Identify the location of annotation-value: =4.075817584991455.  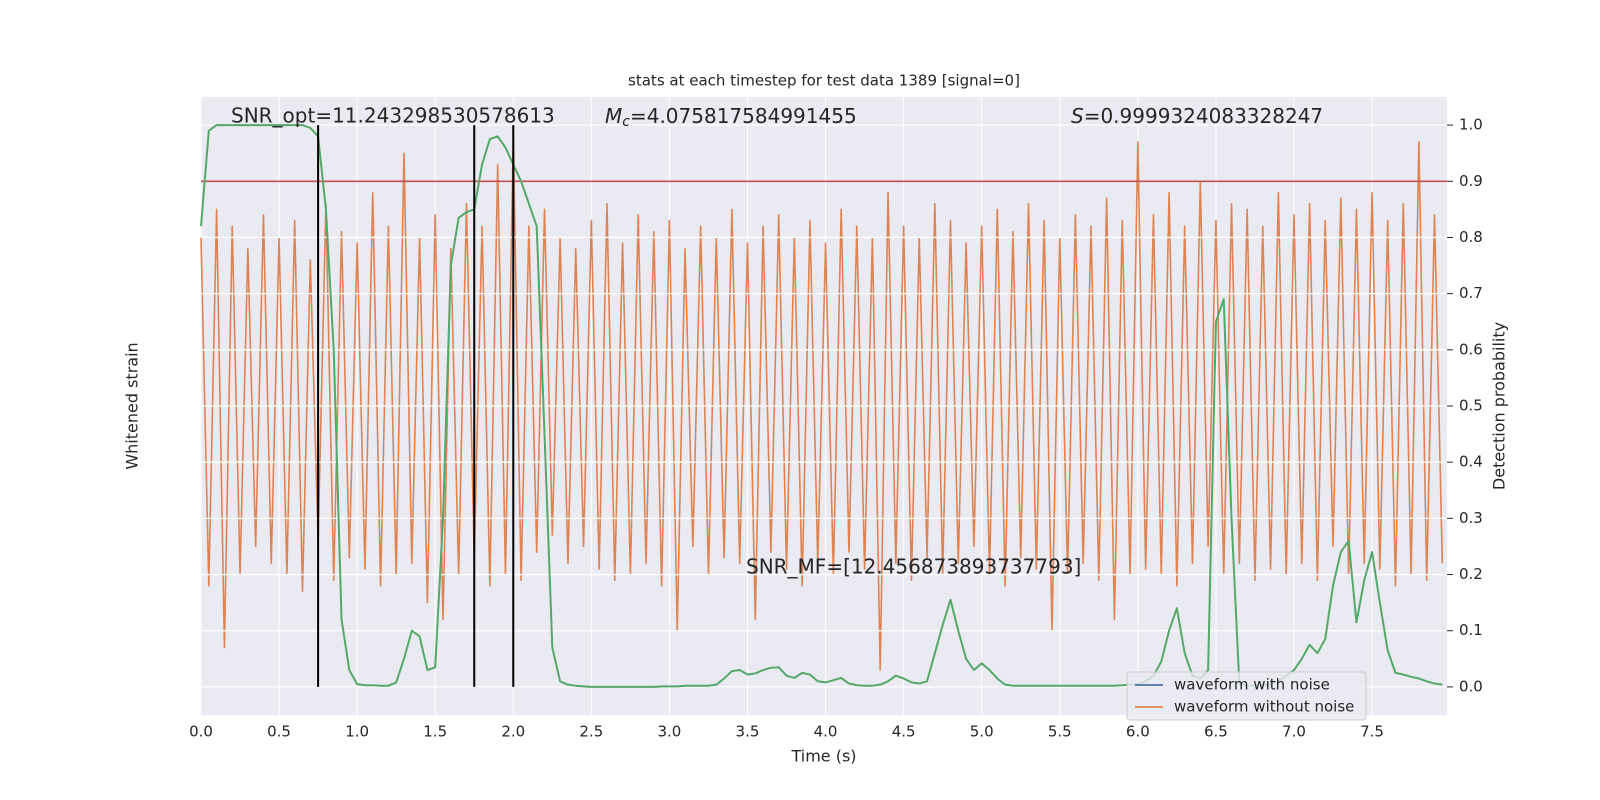
(743, 116).